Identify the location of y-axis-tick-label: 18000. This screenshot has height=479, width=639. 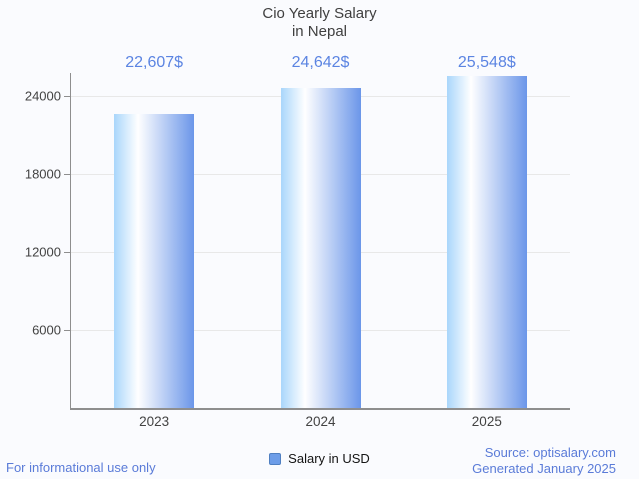
(42, 174).